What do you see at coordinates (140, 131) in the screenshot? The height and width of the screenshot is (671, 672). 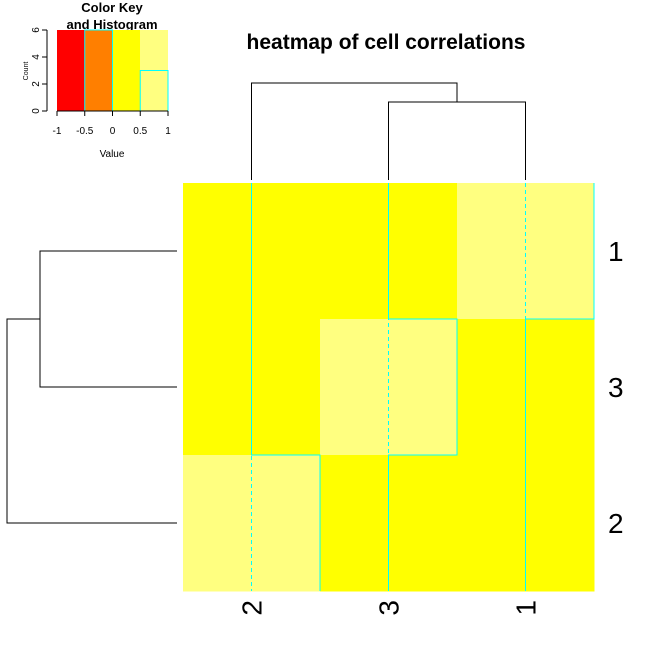 I see `color-key-x-tick-label: 0.5` at bounding box center [140, 131].